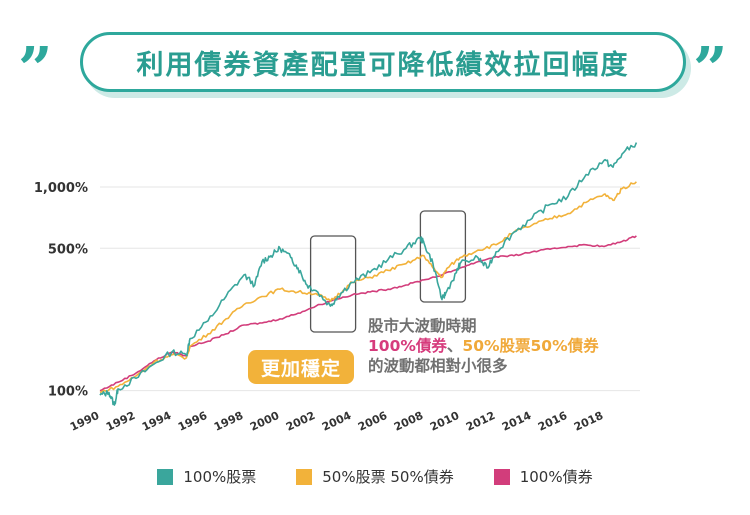 This screenshot has width=750, height=515. Describe the element at coordinates (68, 392) in the screenshot. I see `y-tick-label: 100%` at that location.